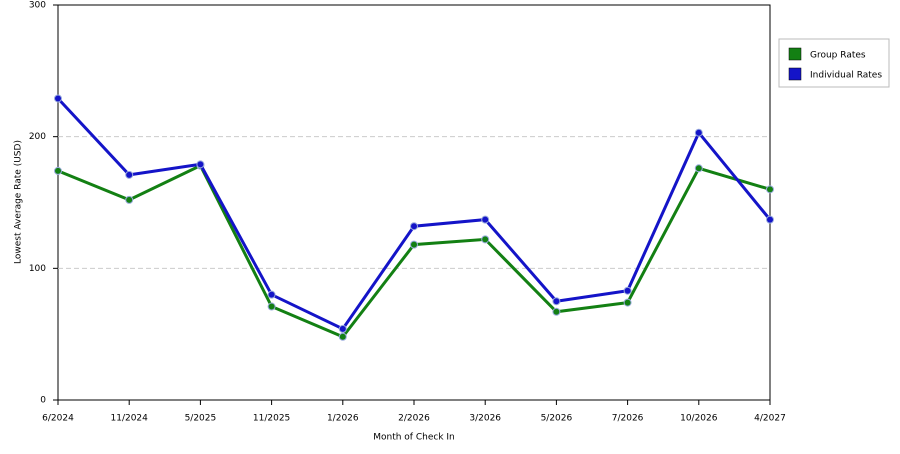  What do you see at coordinates (557, 419) in the screenshot?
I see `x-tick-label: 5/2026` at bounding box center [557, 419].